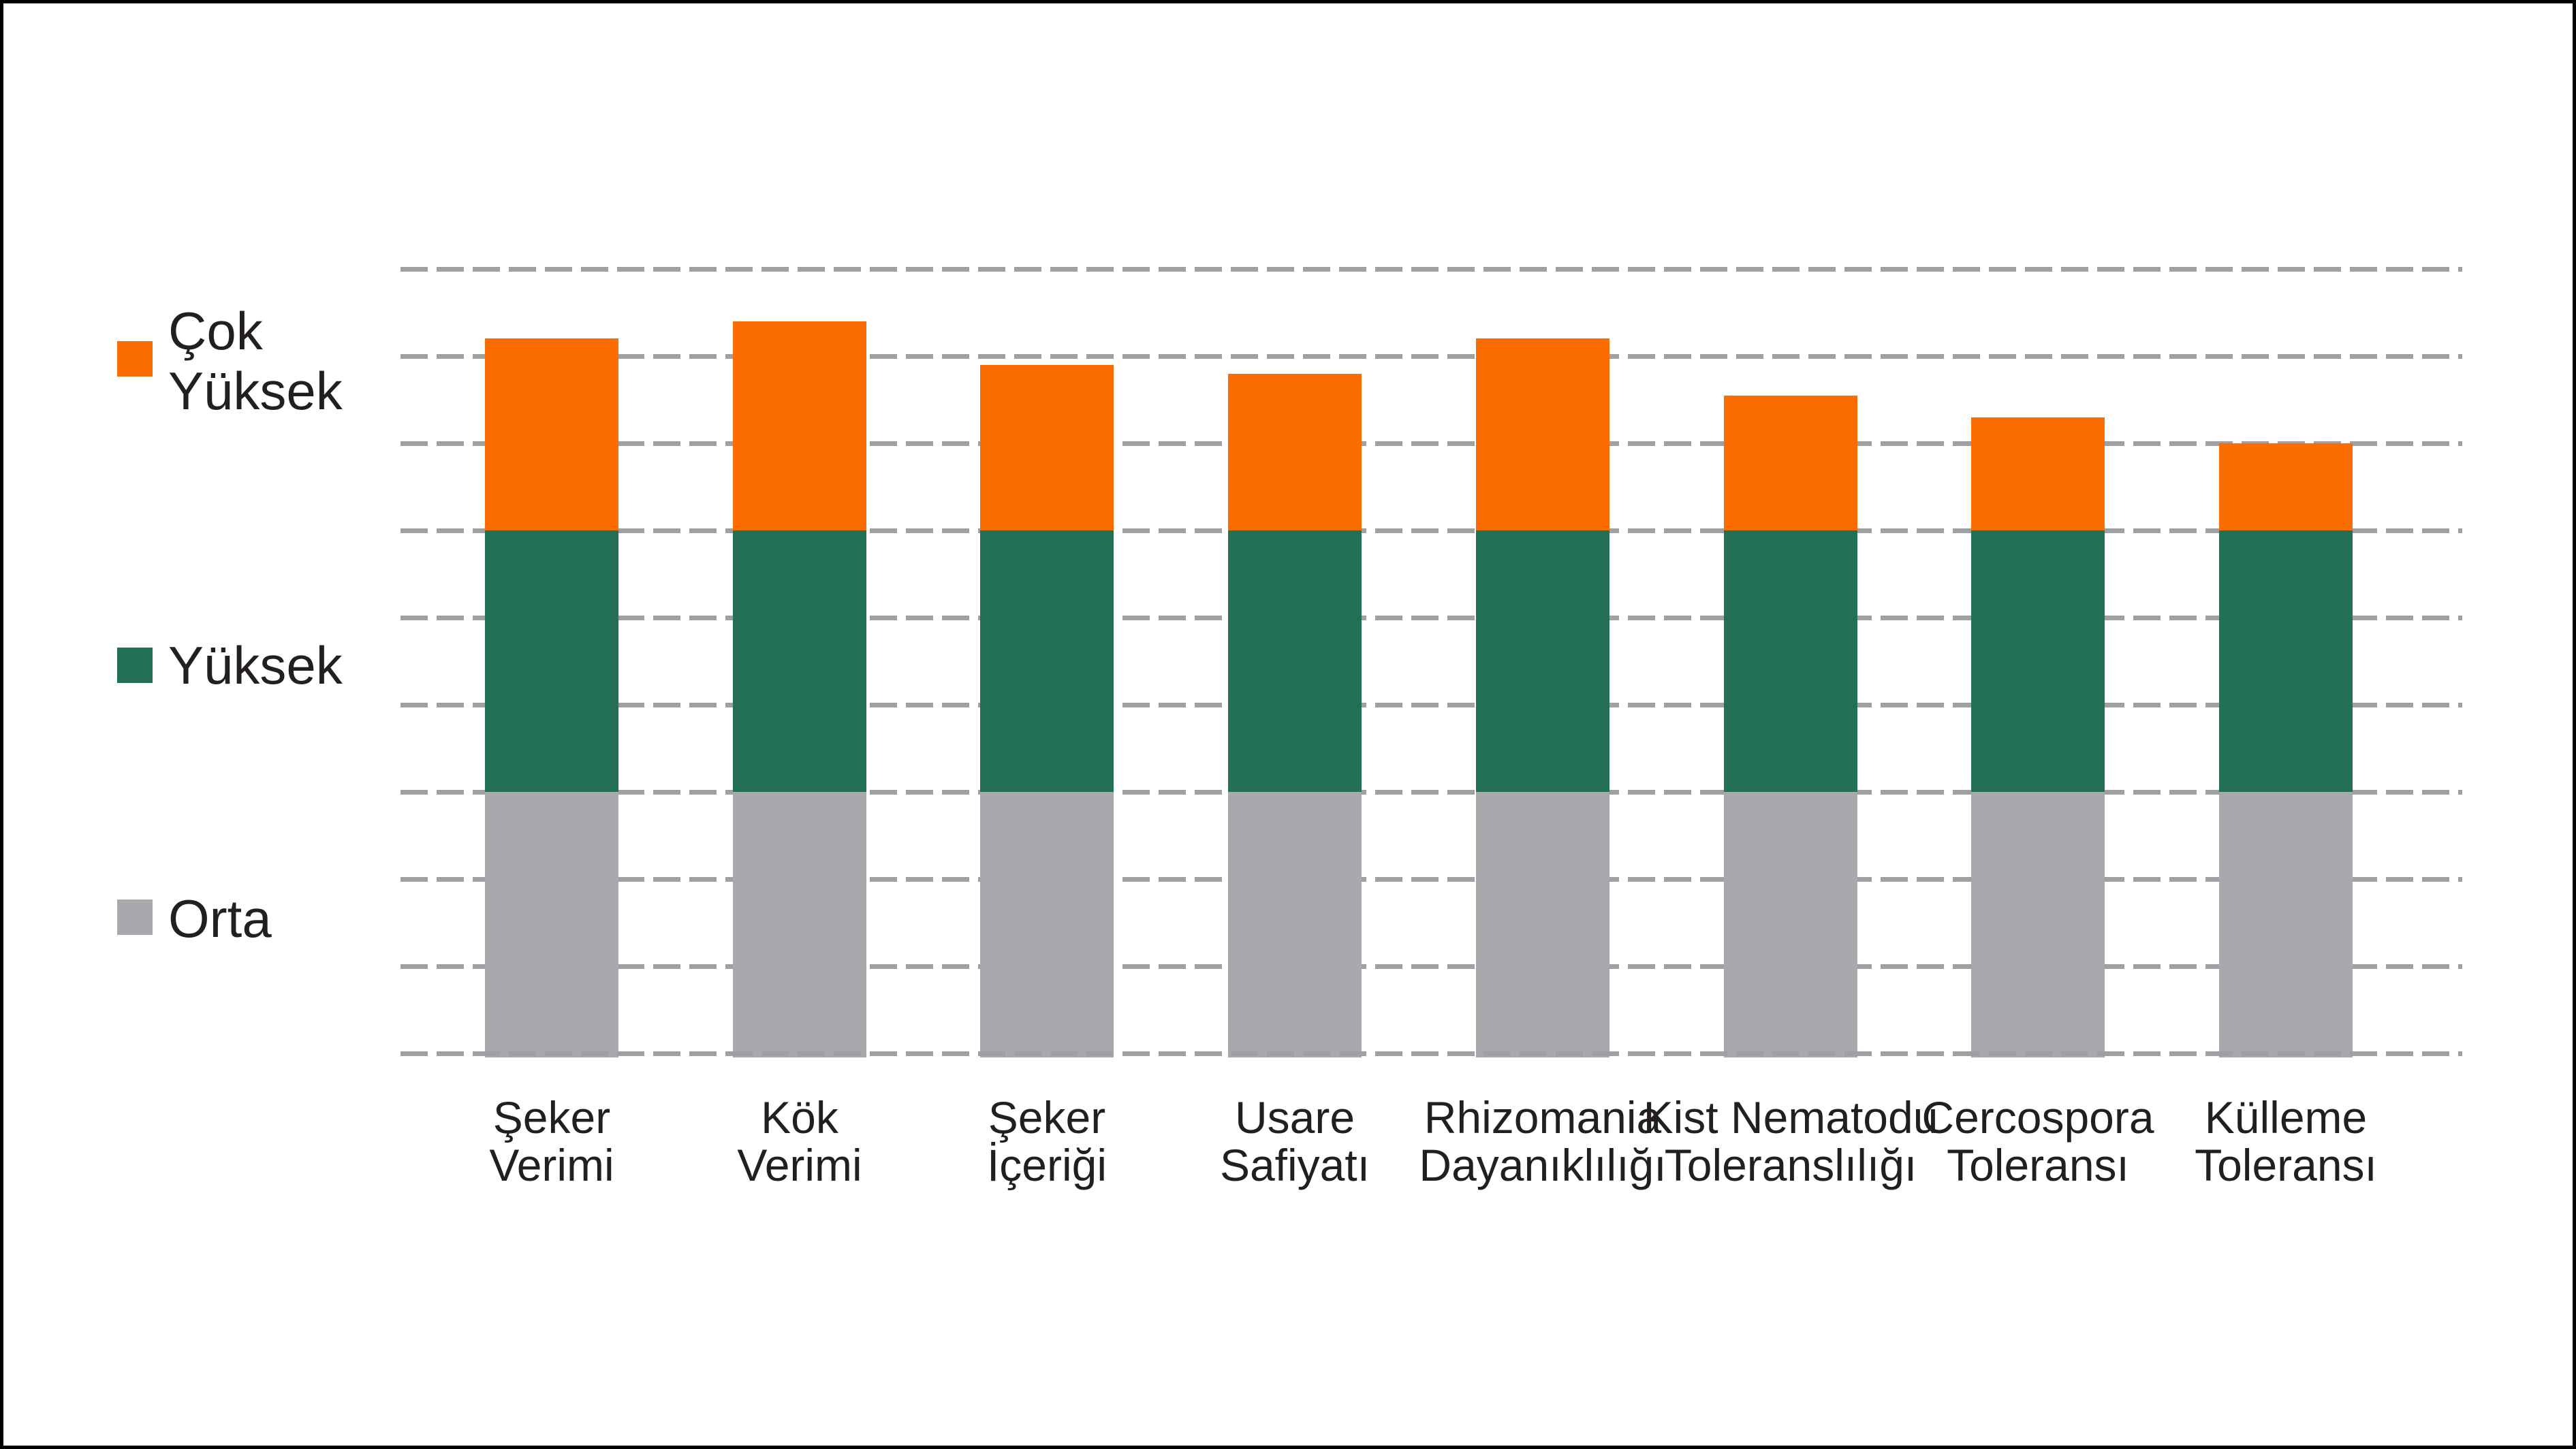 The height and width of the screenshot is (1449, 2576). Describe the element at coordinates (2286, 661) in the screenshot. I see `bar-segment-8-yüksek` at that location.